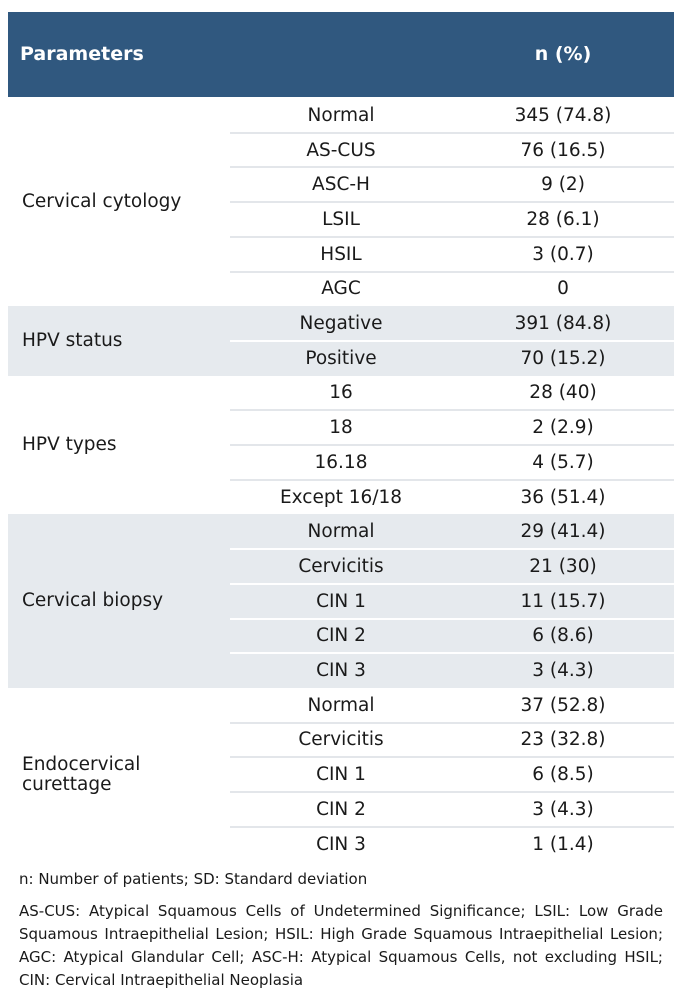 The width and height of the screenshot is (682, 1000). Describe the element at coordinates (563, 705) in the screenshot. I see `value-cell: 37 (52.8)` at that location.